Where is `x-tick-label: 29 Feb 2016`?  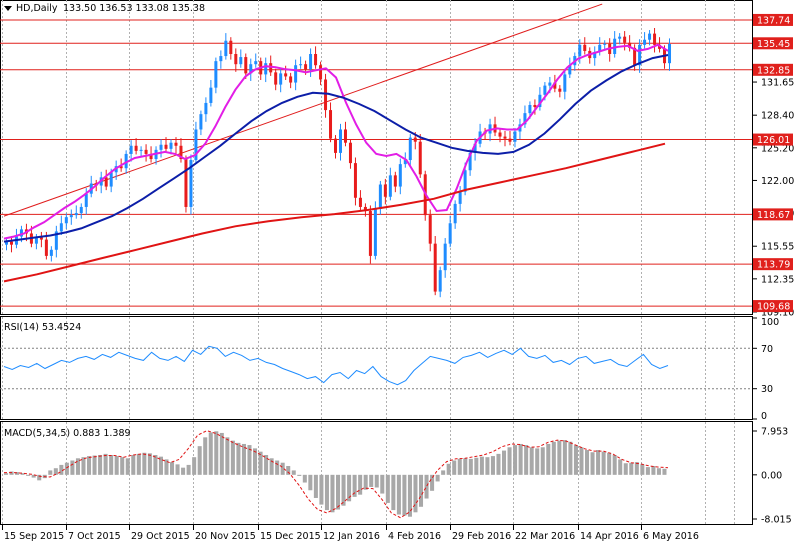
x-tick-label: 29 Feb 2016 is located at coordinates (481, 536).